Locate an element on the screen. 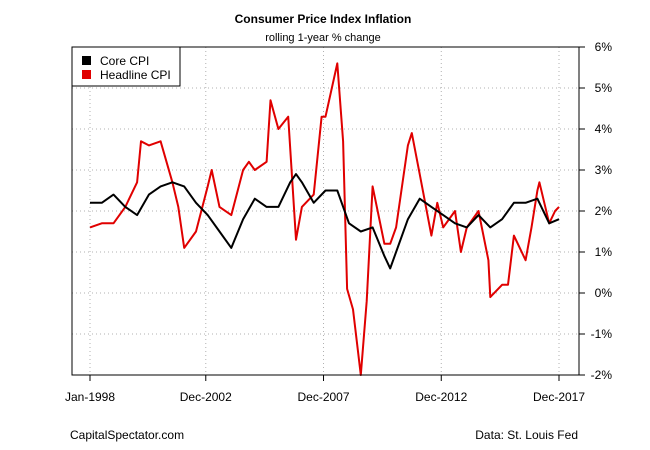  y-axis: -2% -1% 0% 1% 2% 3% 4% 5% 6% is located at coordinates (595, 211).